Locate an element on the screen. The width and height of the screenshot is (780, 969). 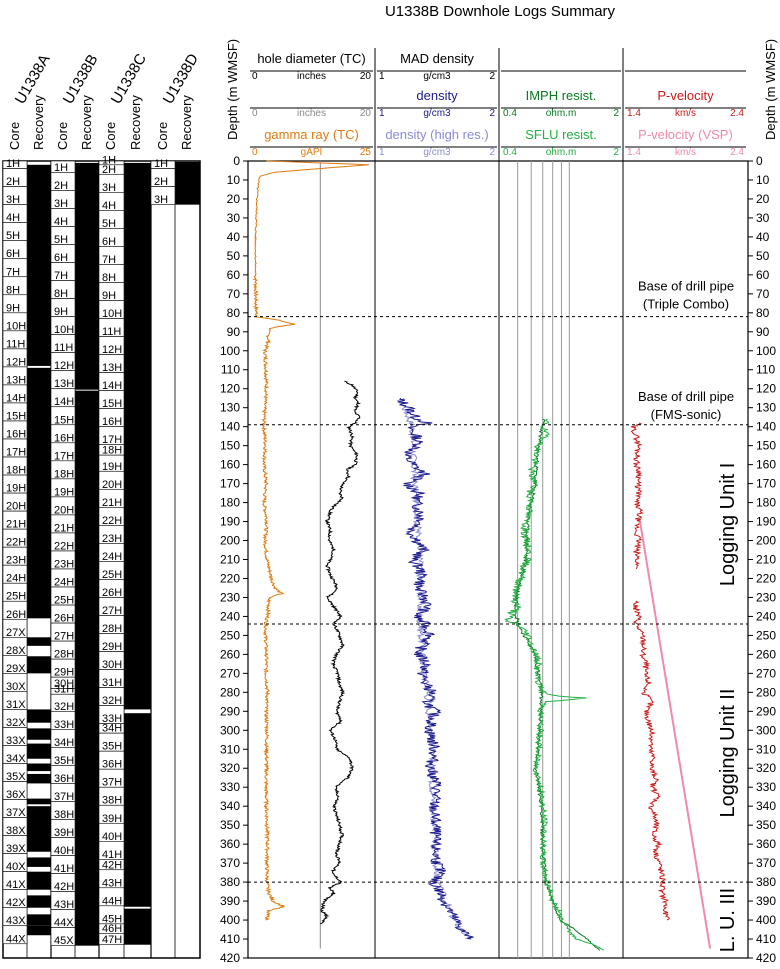
tick-label-right: 260 is located at coordinates (766, 654).